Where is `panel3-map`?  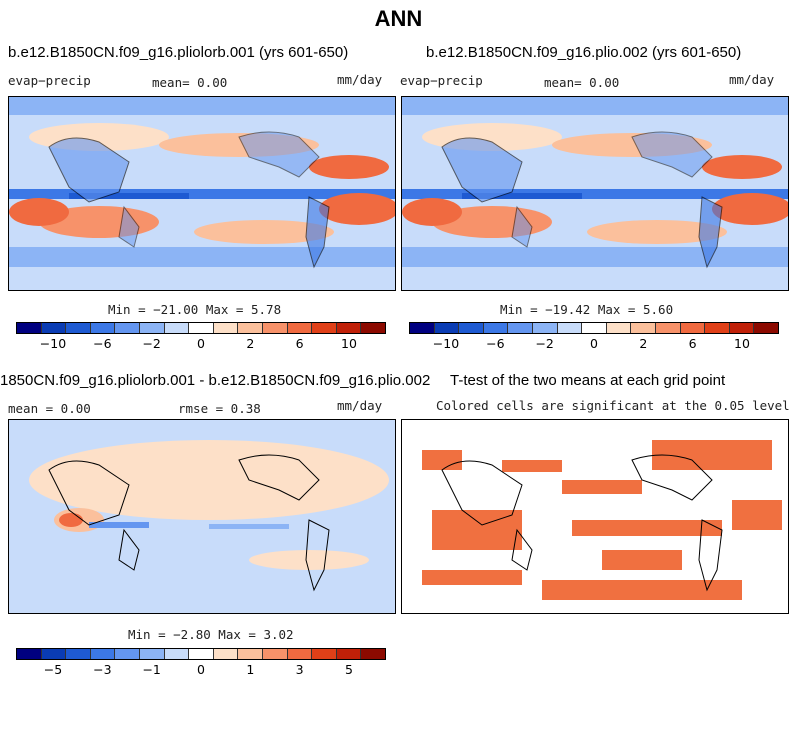
panel3-map is located at coordinates (202, 516).